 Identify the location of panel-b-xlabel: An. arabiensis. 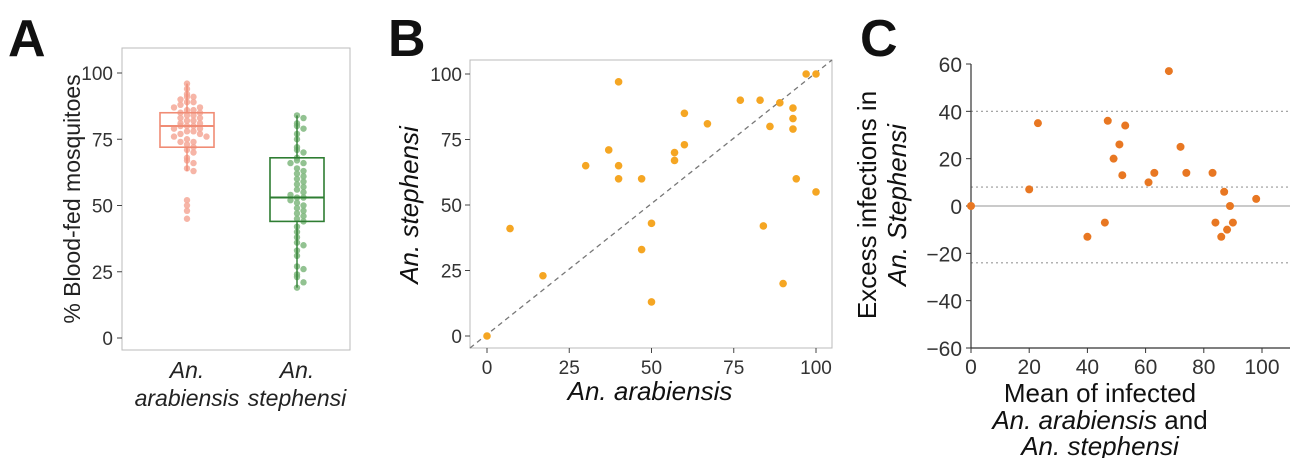
(649, 391).